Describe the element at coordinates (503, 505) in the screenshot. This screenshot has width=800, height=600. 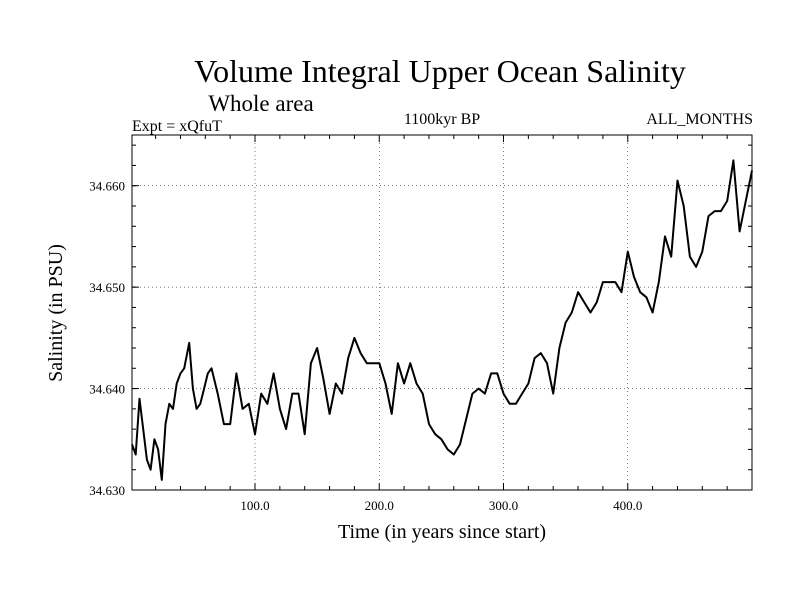
I see `x-tick-label: 300.0` at that location.